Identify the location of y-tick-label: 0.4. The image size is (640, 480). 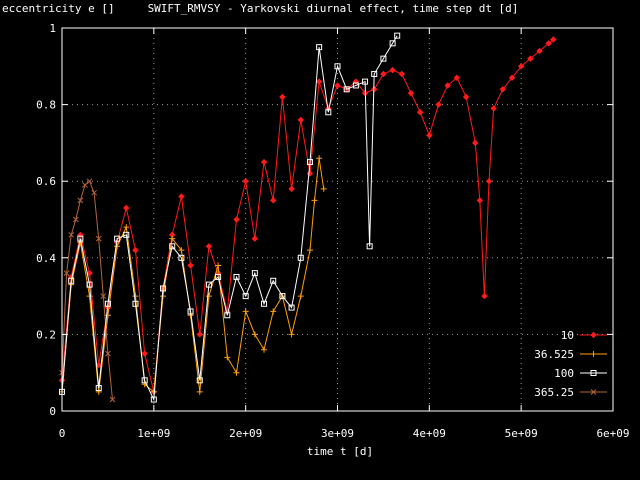
(46, 258).